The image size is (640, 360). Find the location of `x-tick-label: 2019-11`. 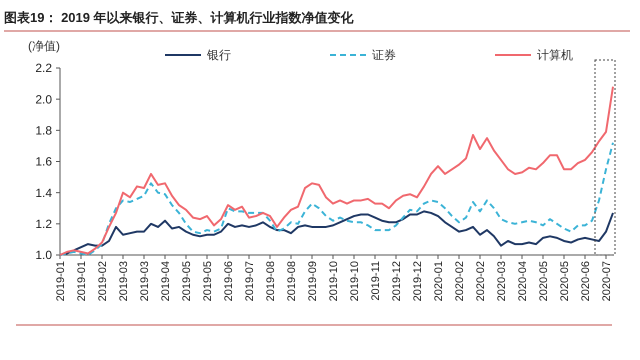

x-tick-label: 2019-11 is located at coordinates (376, 281).